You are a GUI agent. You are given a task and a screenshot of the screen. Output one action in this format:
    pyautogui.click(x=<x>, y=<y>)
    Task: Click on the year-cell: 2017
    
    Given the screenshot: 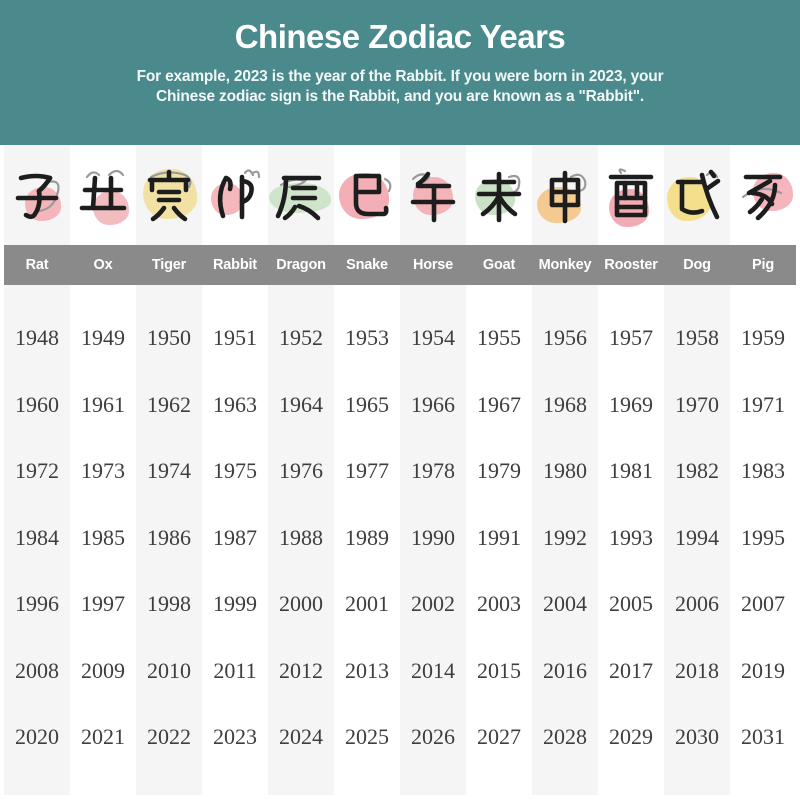 What is the action you would take?
    pyautogui.click(x=631, y=670)
    